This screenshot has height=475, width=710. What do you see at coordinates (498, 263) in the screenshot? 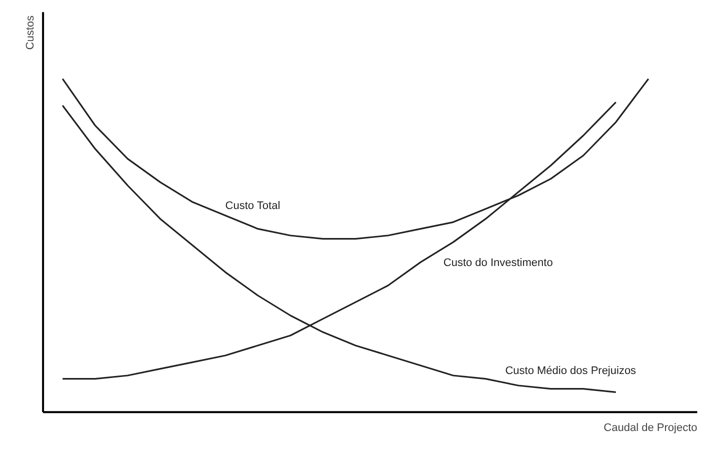
I see `series-label: Custo do Investimento` at bounding box center [498, 263].